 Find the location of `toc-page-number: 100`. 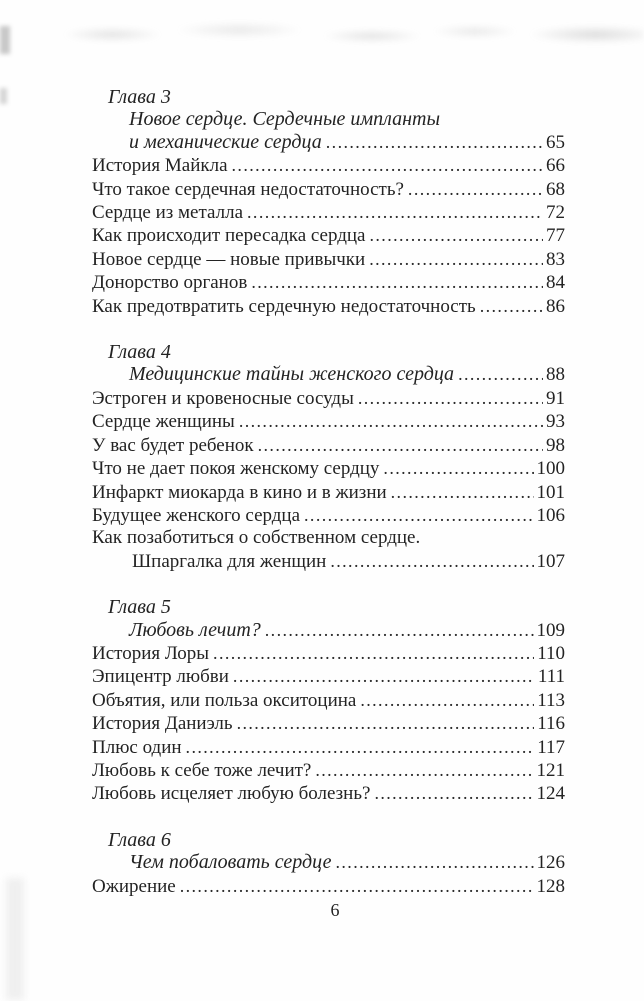

toc-page-number: 100 is located at coordinates (551, 469).